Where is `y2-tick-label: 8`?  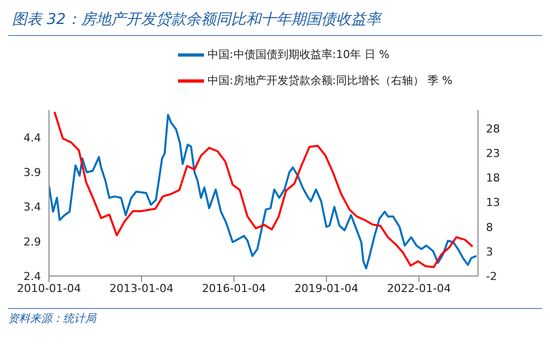
y2-tick-label: 8 is located at coordinates (489, 227).